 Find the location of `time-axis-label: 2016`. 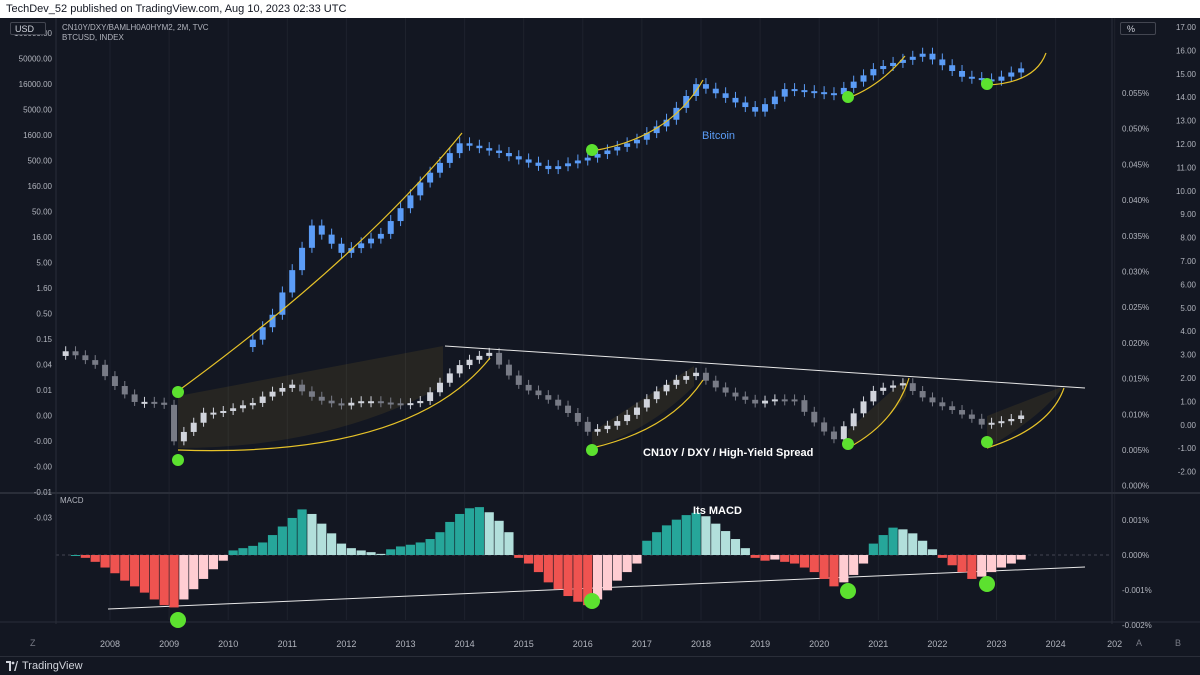

time-axis-label: 2016 is located at coordinates (583, 644).